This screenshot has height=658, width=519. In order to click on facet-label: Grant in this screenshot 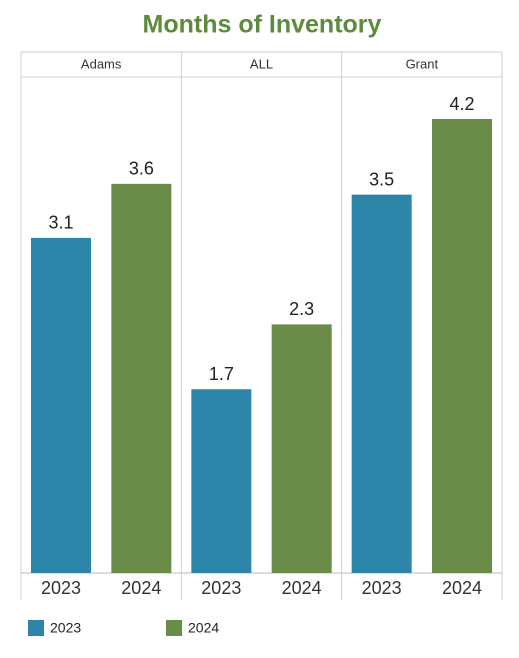, I will do `click(422, 63)`.